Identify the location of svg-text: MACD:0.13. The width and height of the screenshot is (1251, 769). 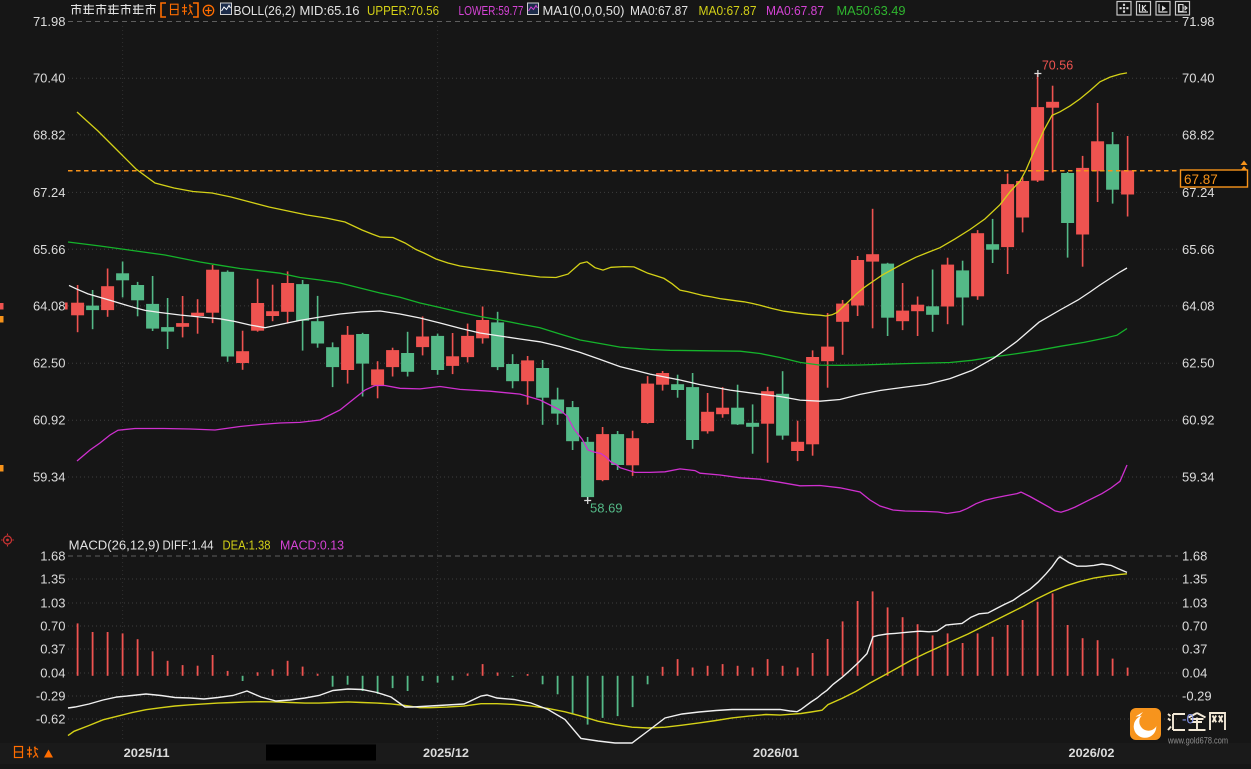
(312, 545).